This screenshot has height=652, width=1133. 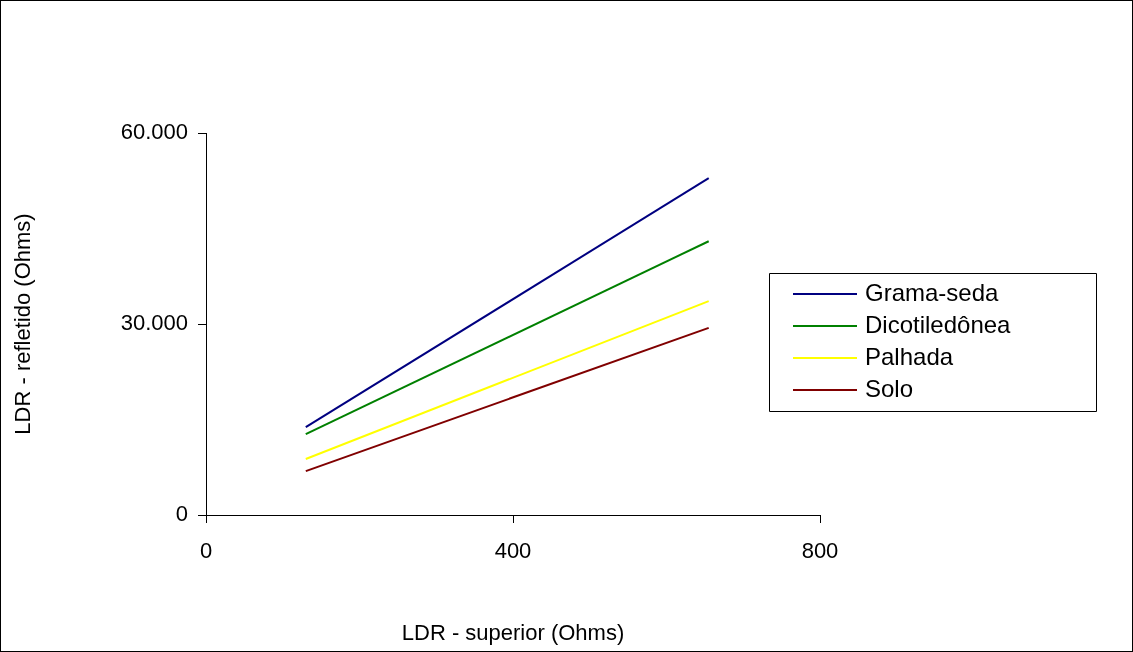 What do you see at coordinates (154, 132) in the screenshot?
I see `y-tick-label: 60.000` at bounding box center [154, 132].